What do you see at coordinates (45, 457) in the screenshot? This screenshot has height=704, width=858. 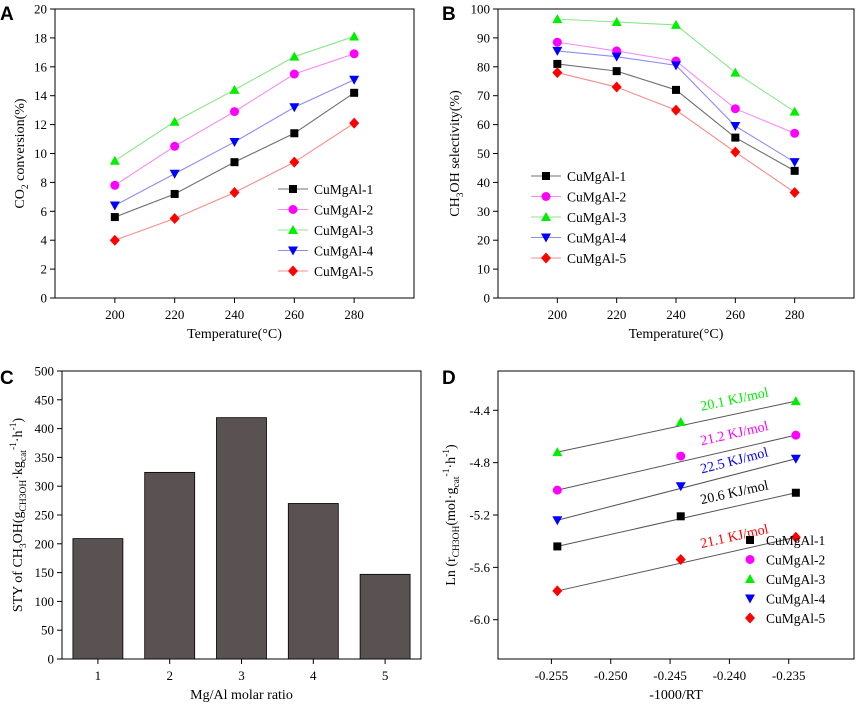 I see `y-tick-label: 350` at bounding box center [45, 457].